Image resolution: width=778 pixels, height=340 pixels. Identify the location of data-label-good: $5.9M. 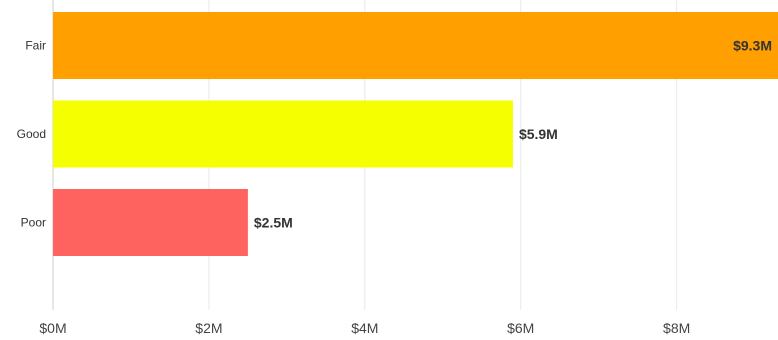
(538, 134).